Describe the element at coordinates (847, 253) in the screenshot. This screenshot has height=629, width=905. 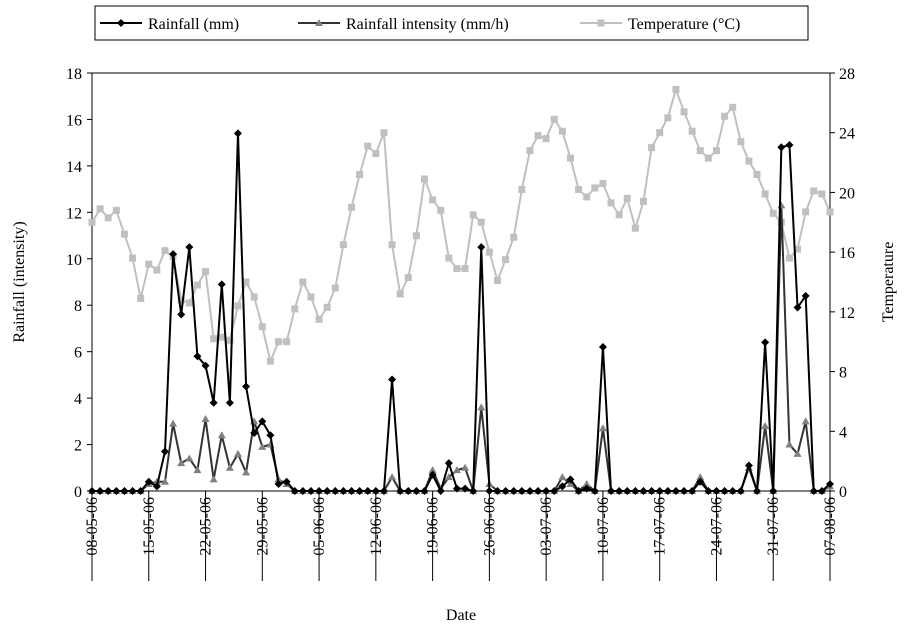
I see `y2-tick-label: 16` at that location.